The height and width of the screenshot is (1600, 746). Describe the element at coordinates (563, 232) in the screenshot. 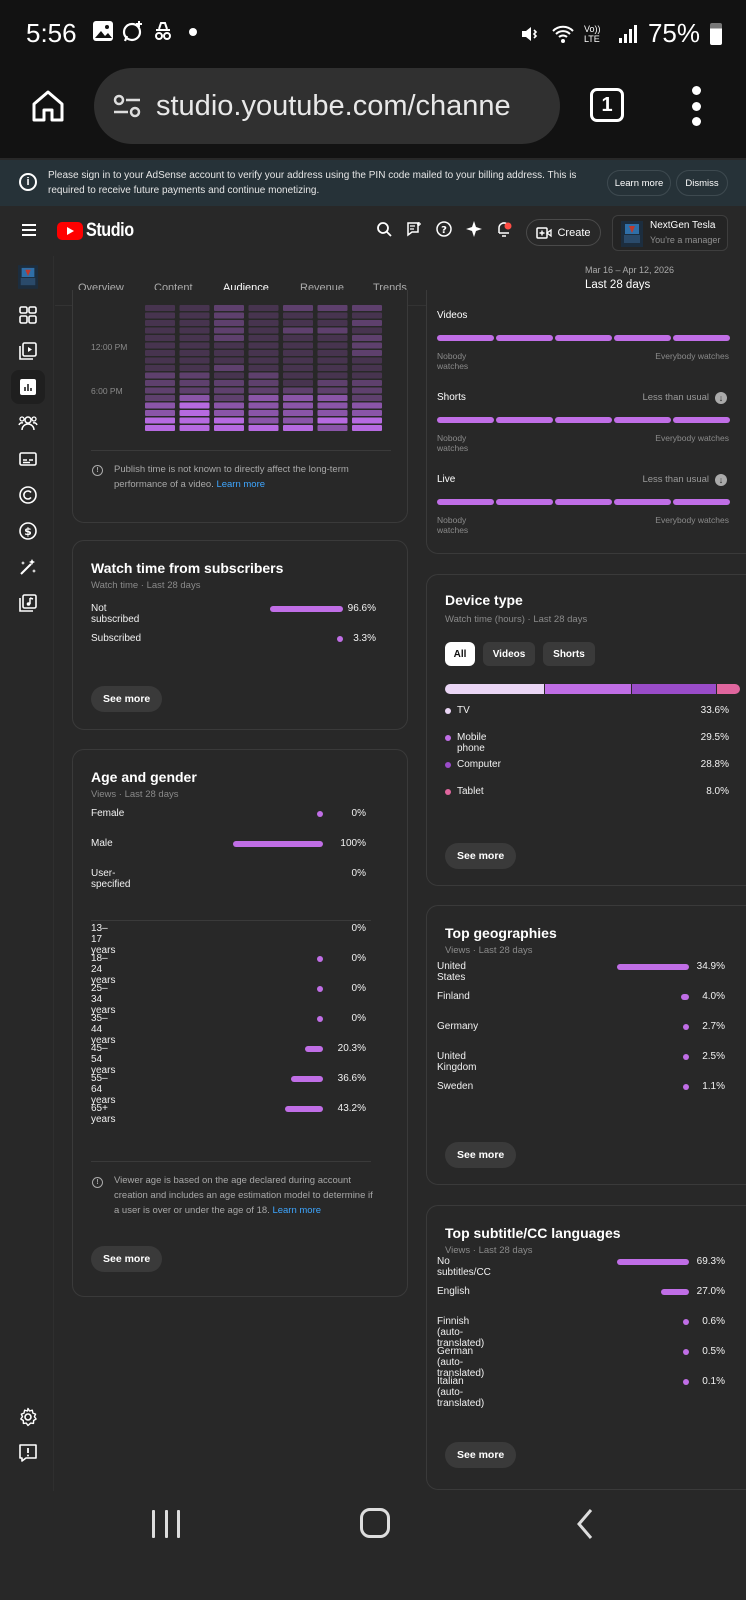

I see `create-button: Create` at that location.